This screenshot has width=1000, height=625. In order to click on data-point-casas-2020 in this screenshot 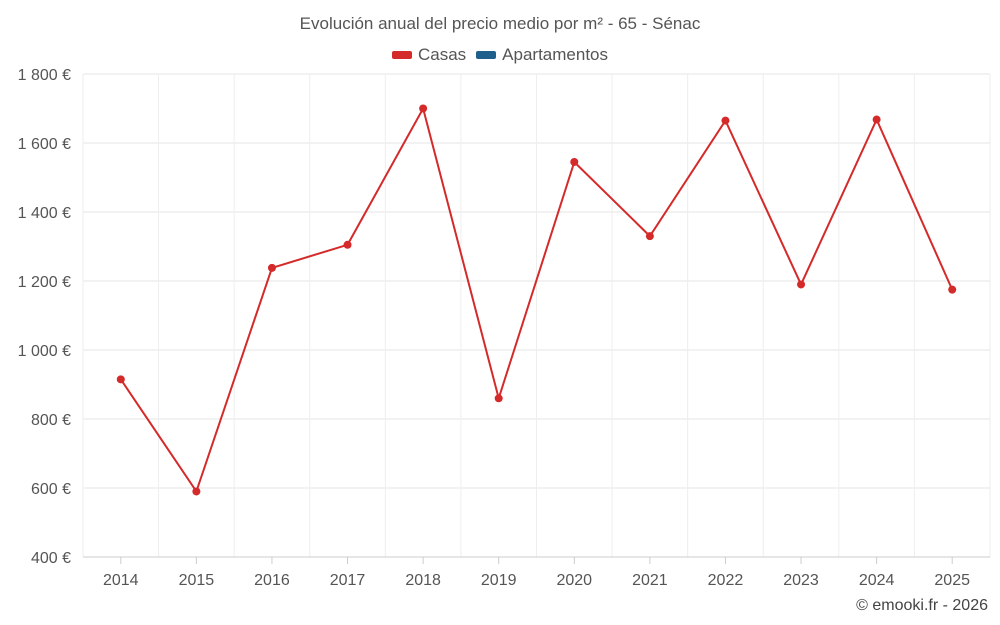, I will do `click(574, 161)`.